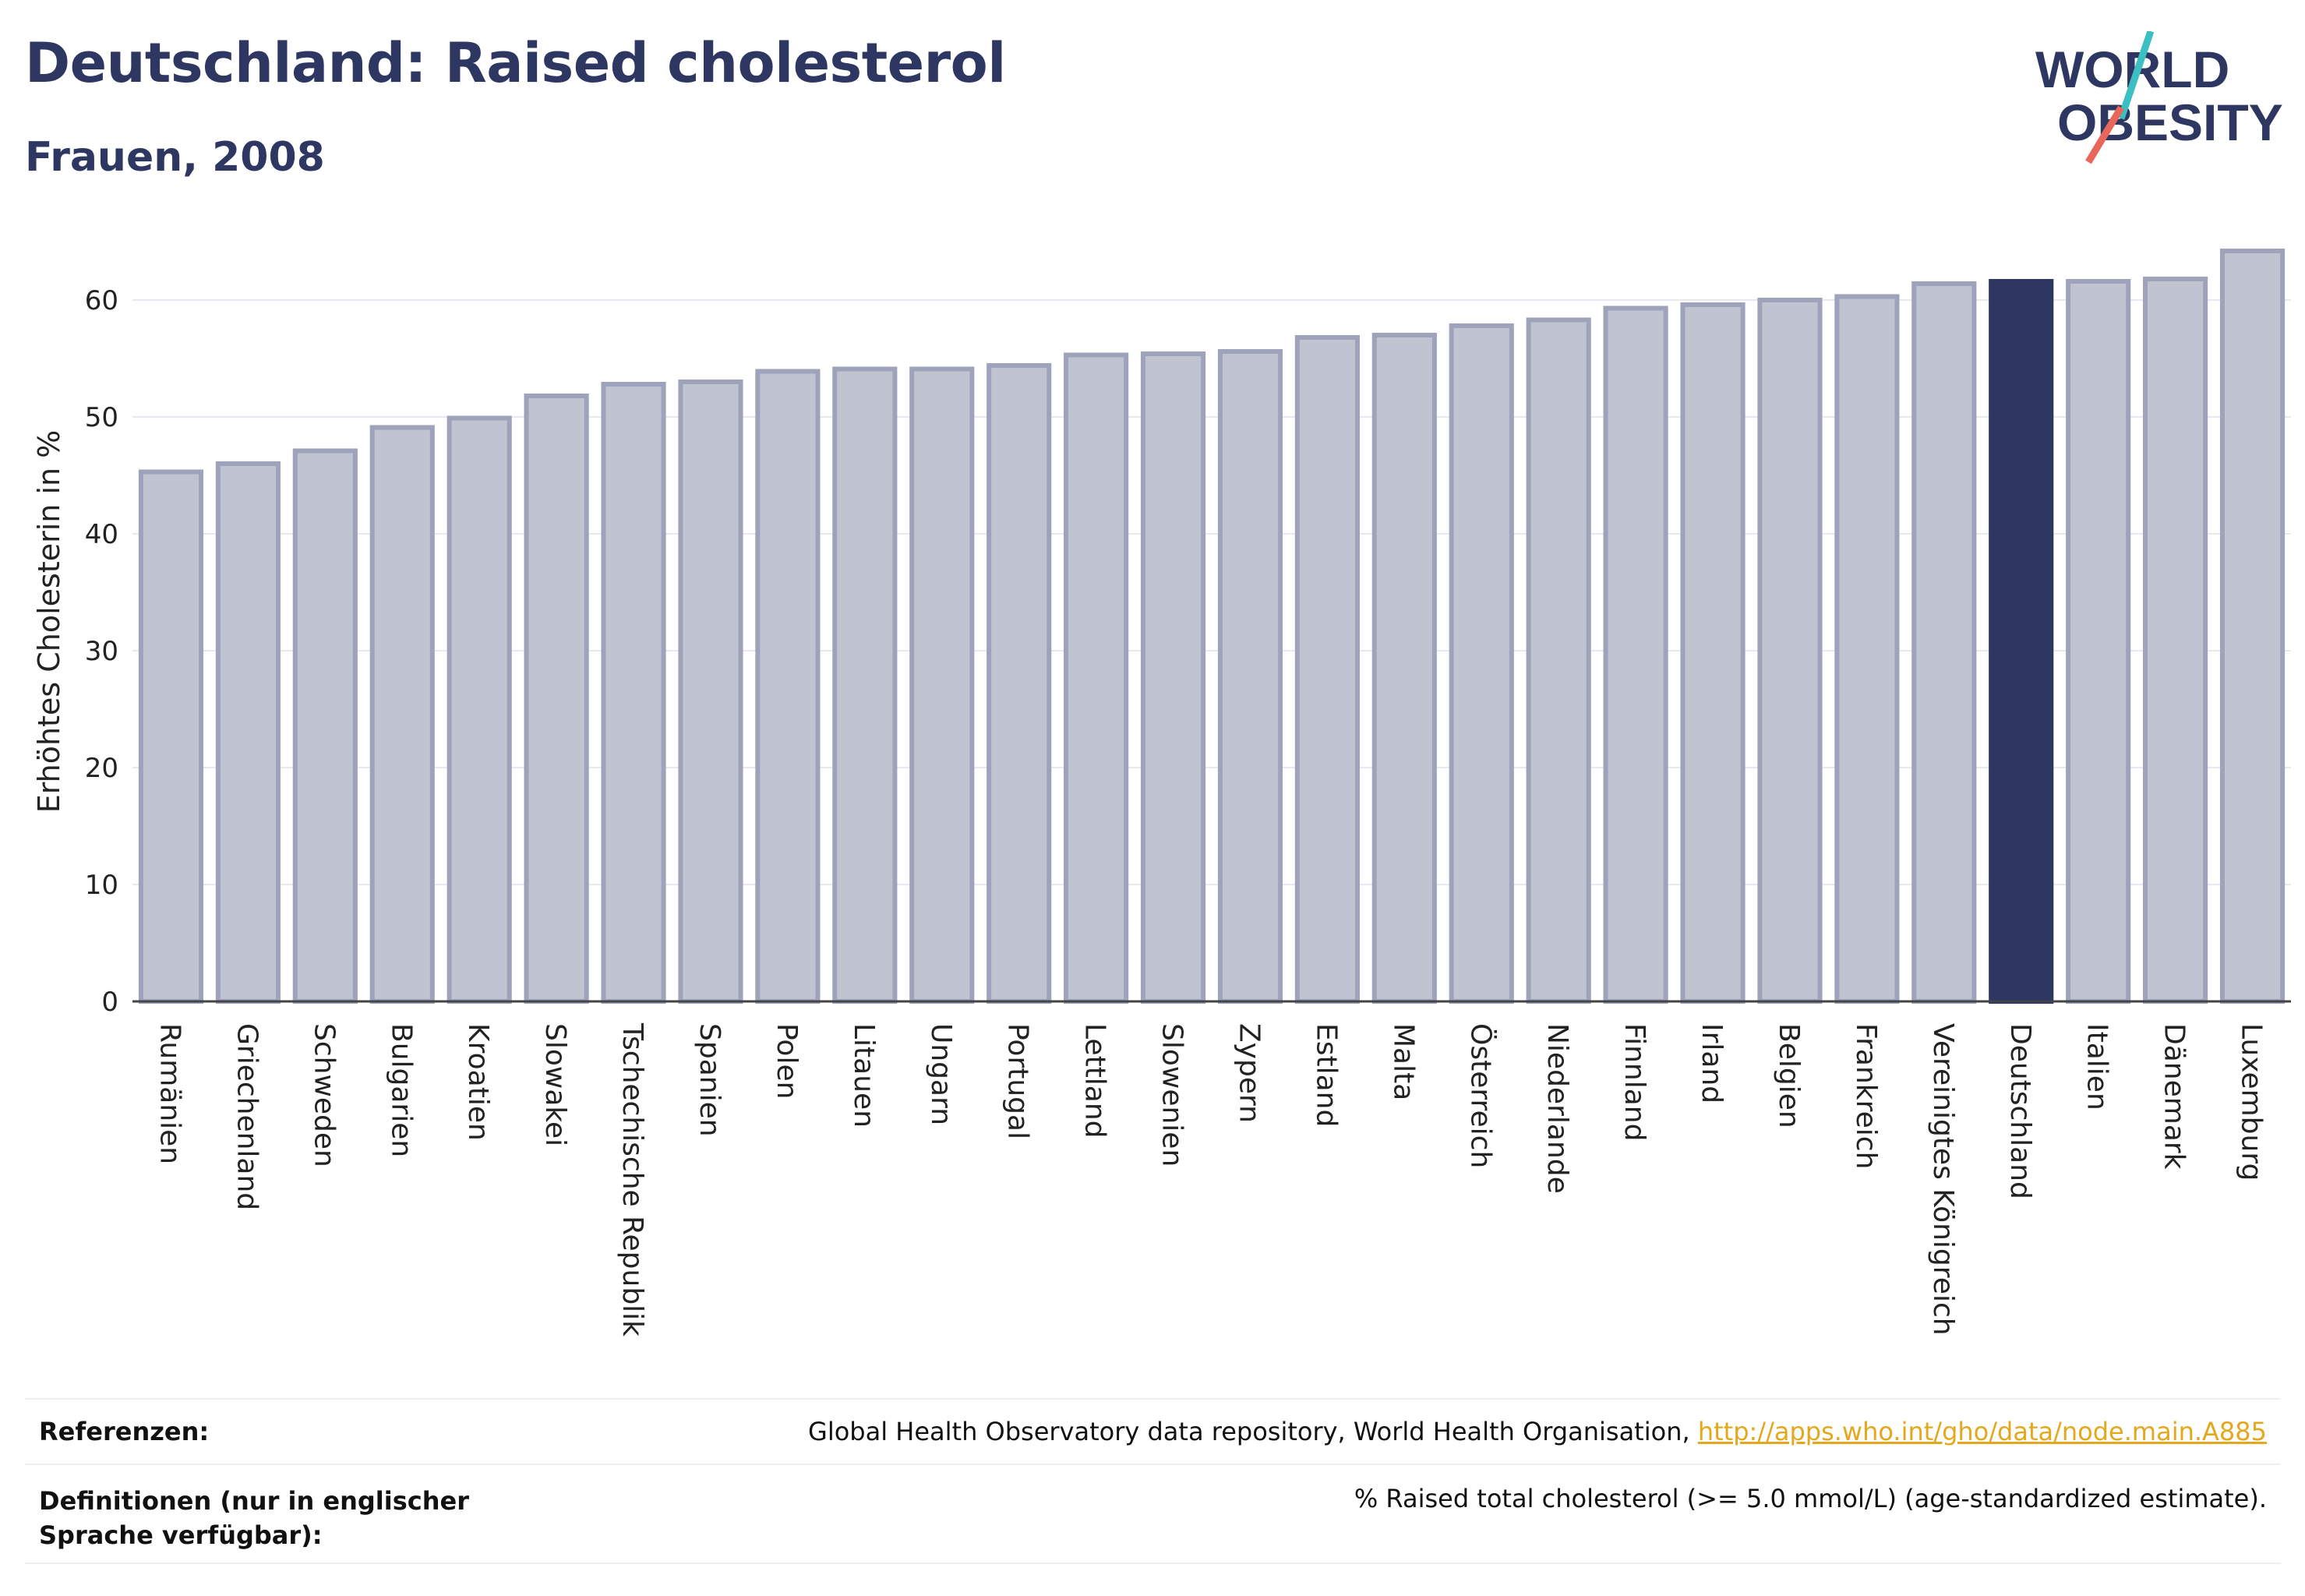  Describe the element at coordinates (101, 885) in the screenshot. I see `y-tick-label: 10` at that location.